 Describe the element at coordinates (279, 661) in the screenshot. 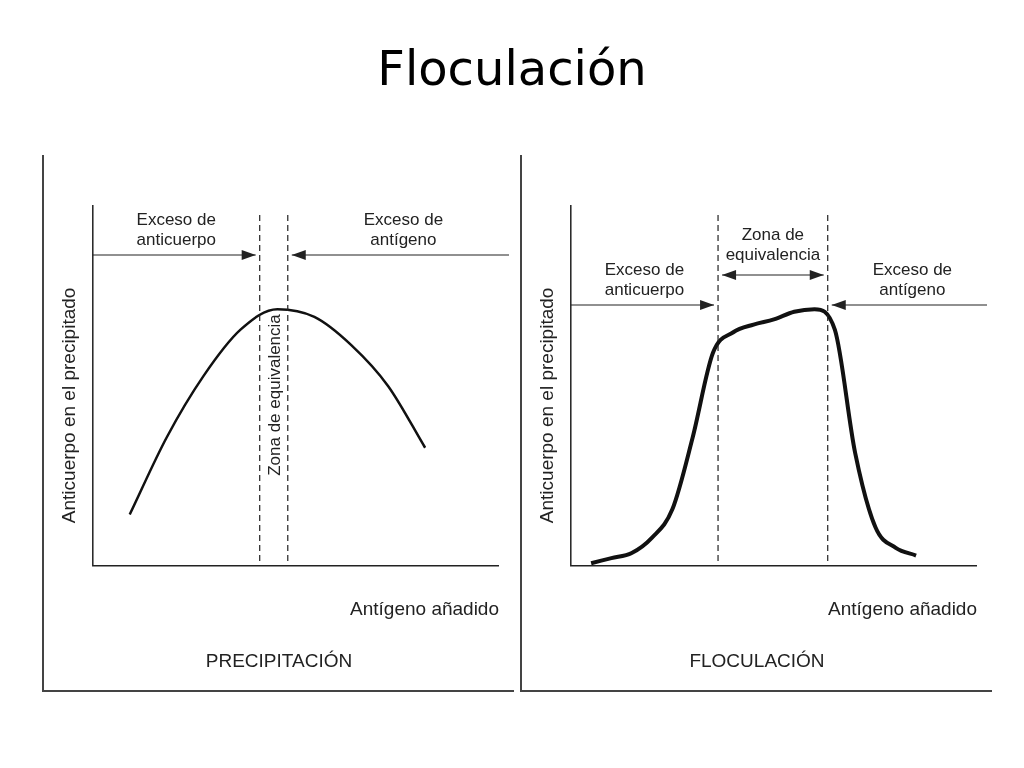

I see `text: PRECIPITACIÓN` at that location.